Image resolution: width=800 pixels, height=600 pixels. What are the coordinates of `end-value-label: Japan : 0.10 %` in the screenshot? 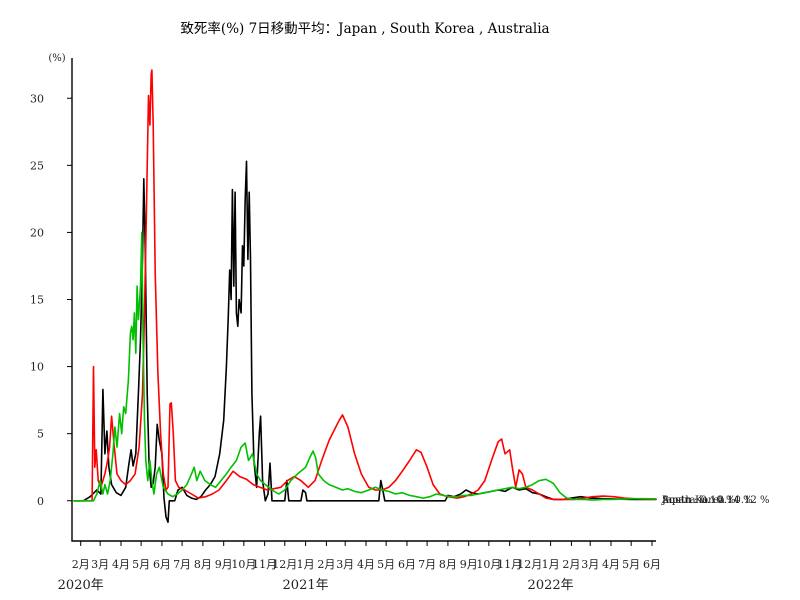 It's located at (698, 500).